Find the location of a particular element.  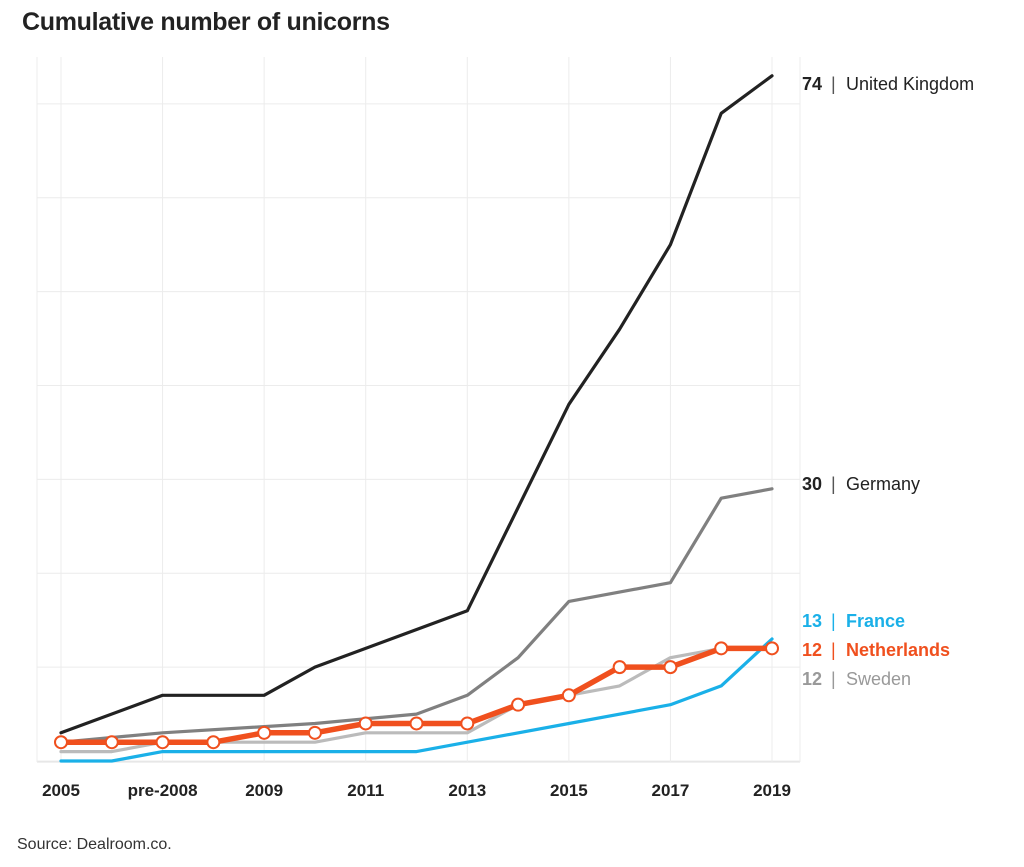

end-label-value: 74 is located at coordinates (812, 84).